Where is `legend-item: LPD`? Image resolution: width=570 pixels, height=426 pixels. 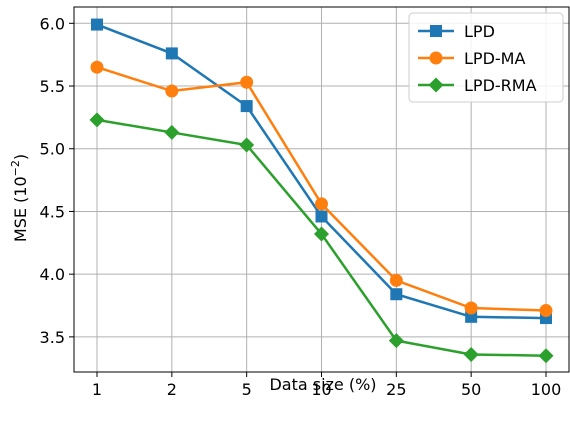 legend-item: LPD is located at coordinates (456, 31).